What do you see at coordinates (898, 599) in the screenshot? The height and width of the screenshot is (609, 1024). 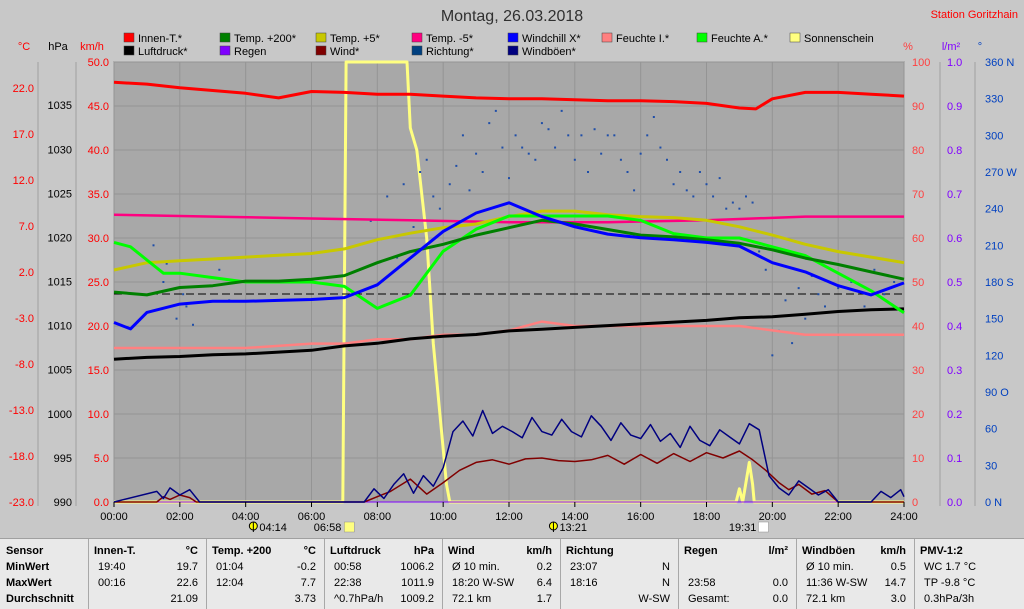 I see `cell-value: 3.0` at bounding box center [898, 599].